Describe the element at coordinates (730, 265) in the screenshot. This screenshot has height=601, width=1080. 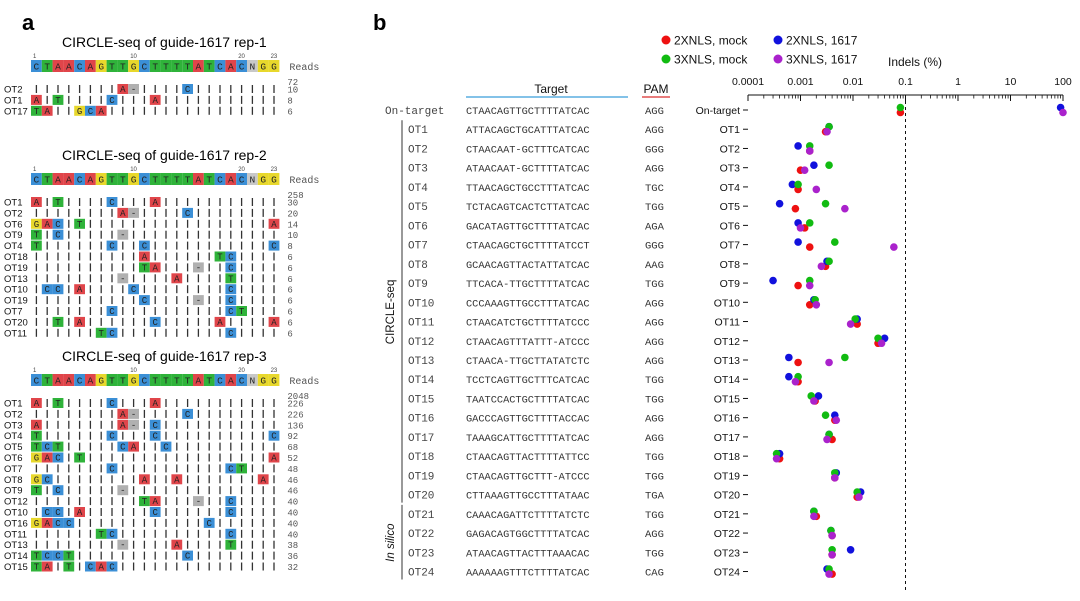
I see `category-label: OT8` at that location.